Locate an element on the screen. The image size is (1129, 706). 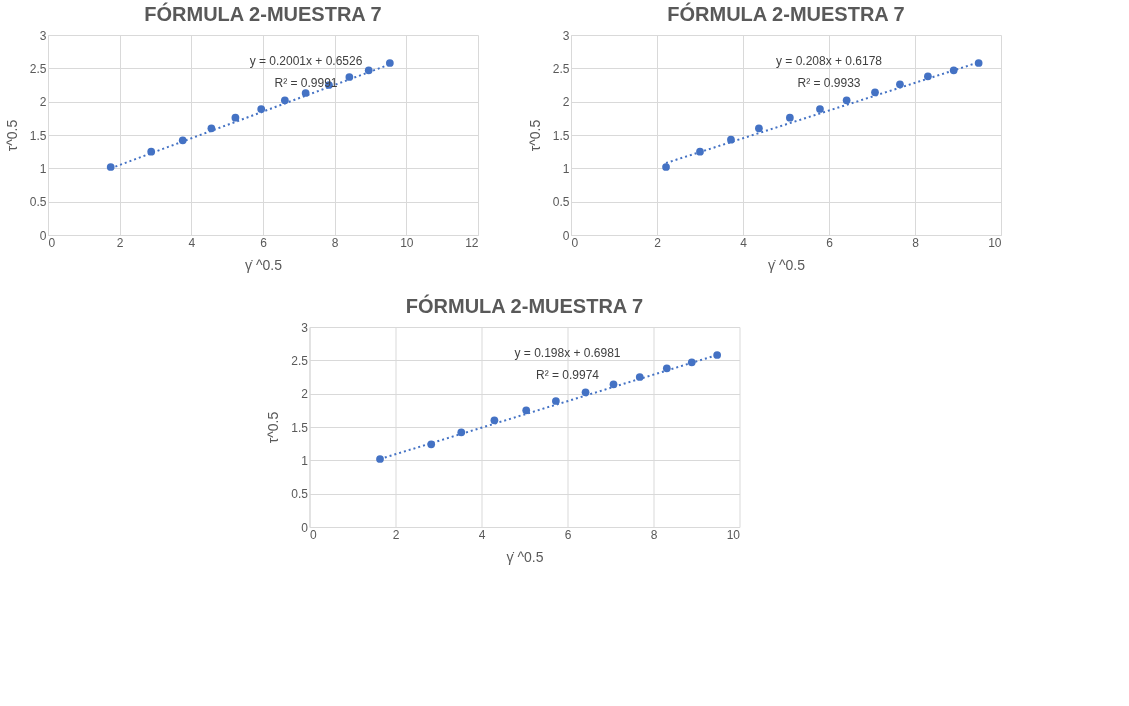
annotation: R² = 0.9991 is located at coordinates (306, 83).